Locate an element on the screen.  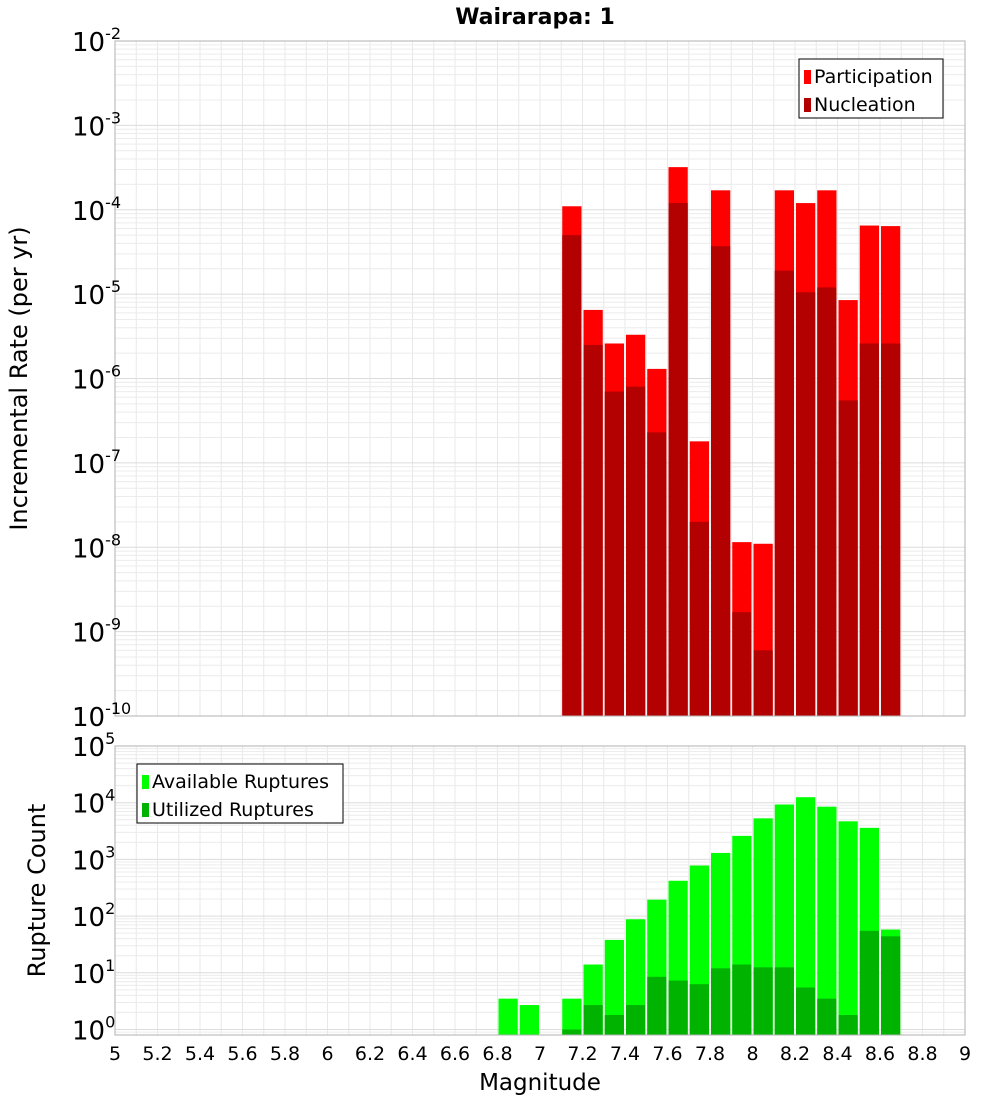
x-tick-label: 6.6 is located at coordinates (455, 1054).